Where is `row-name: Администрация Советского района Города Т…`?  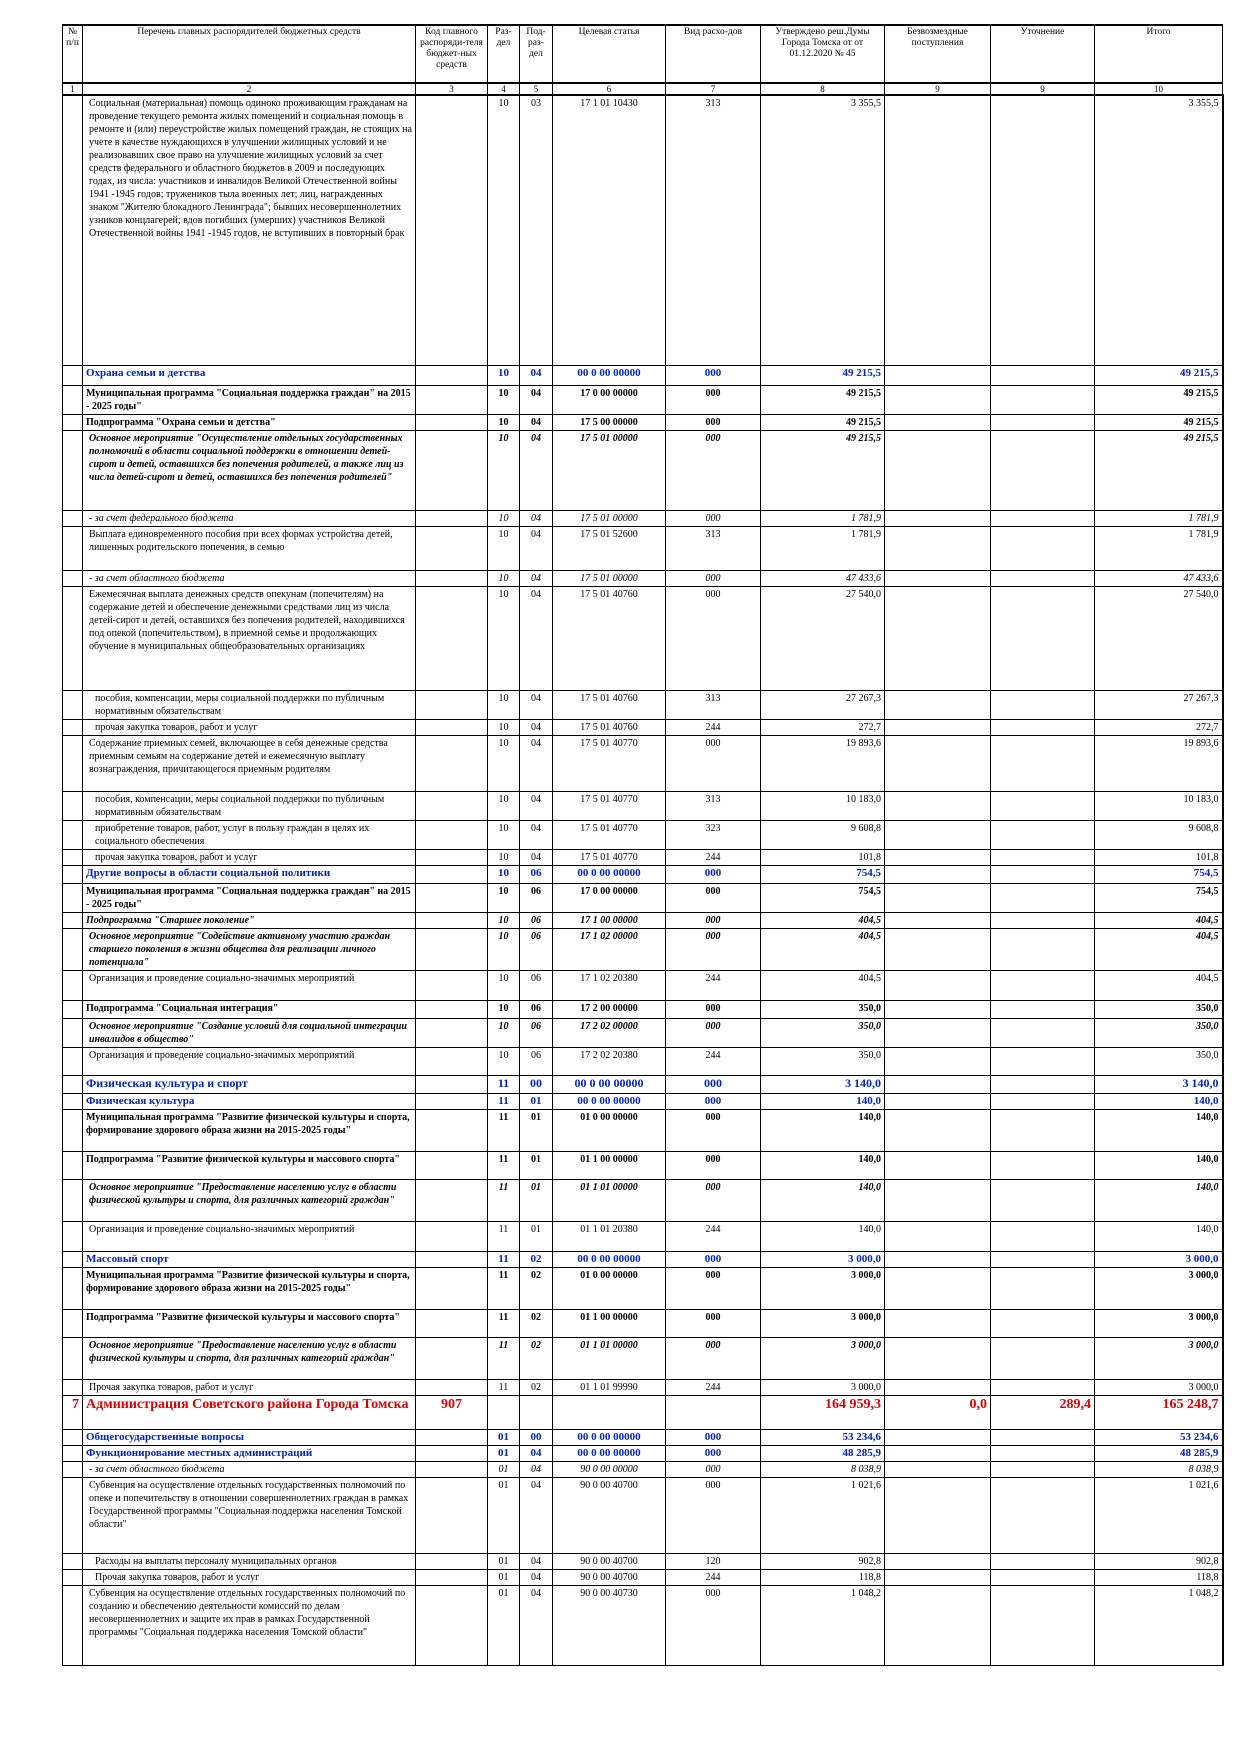
row-name: Администрация Советского района Города Т… is located at coordinates (249, 1412).